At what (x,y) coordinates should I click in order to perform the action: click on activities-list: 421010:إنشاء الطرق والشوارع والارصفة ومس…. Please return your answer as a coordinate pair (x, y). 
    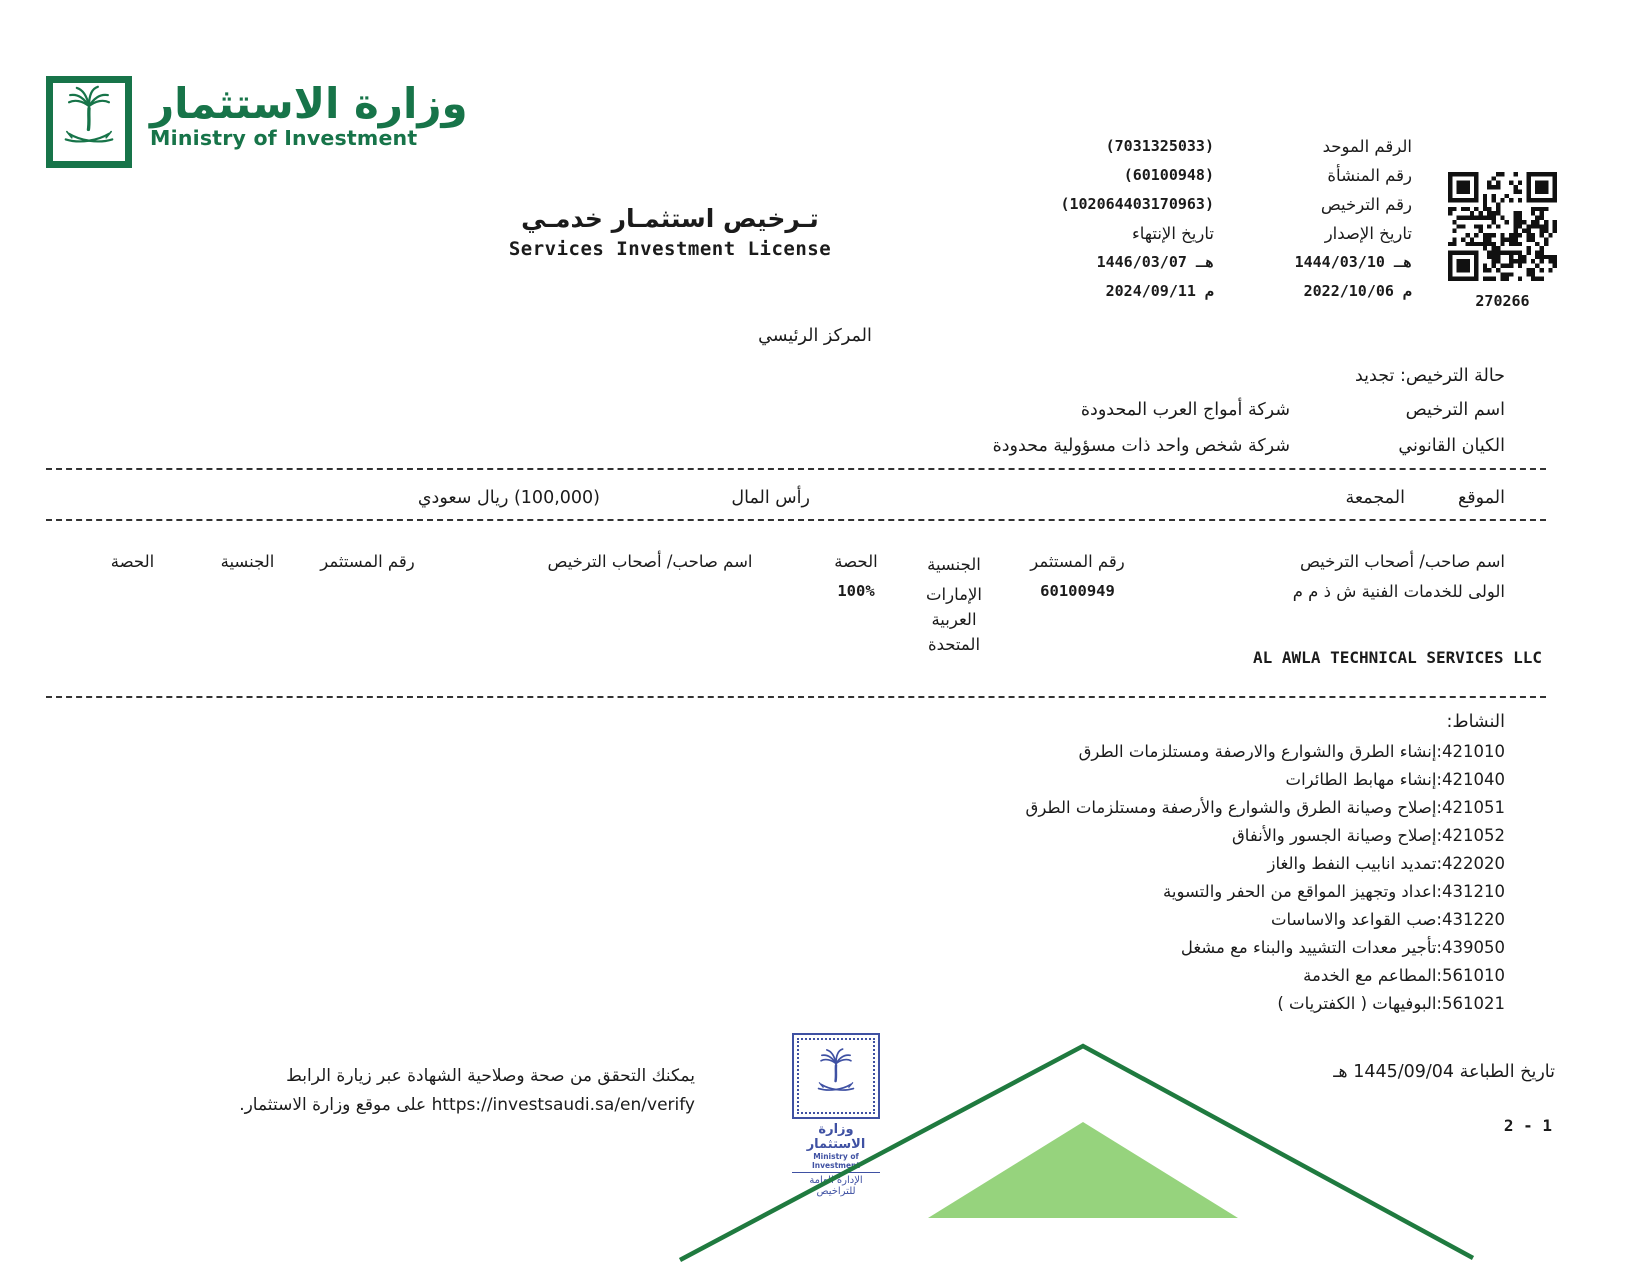
    Looking at the image, I should click on (1265, 878).